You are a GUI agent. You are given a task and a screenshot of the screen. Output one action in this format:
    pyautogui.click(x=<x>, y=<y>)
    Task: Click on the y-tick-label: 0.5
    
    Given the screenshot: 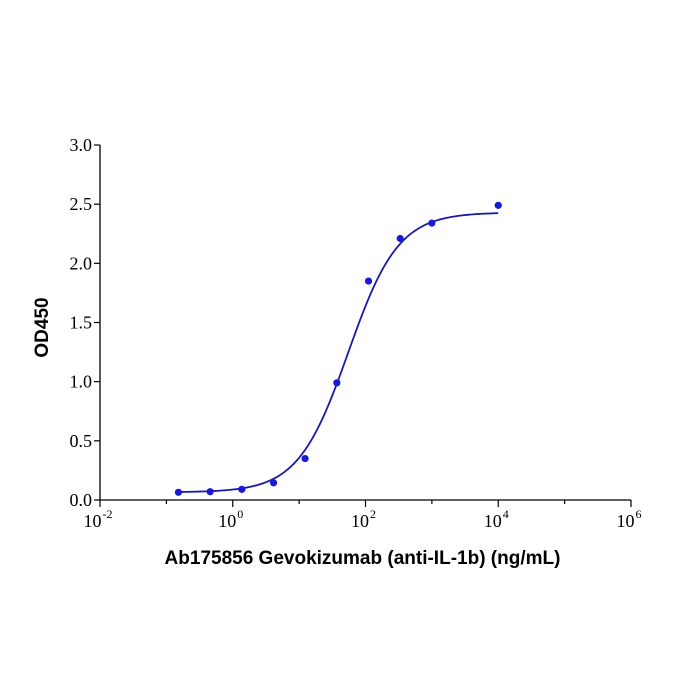 What is the action you would take?
    pyautogui.click(x=81, y=441)
    